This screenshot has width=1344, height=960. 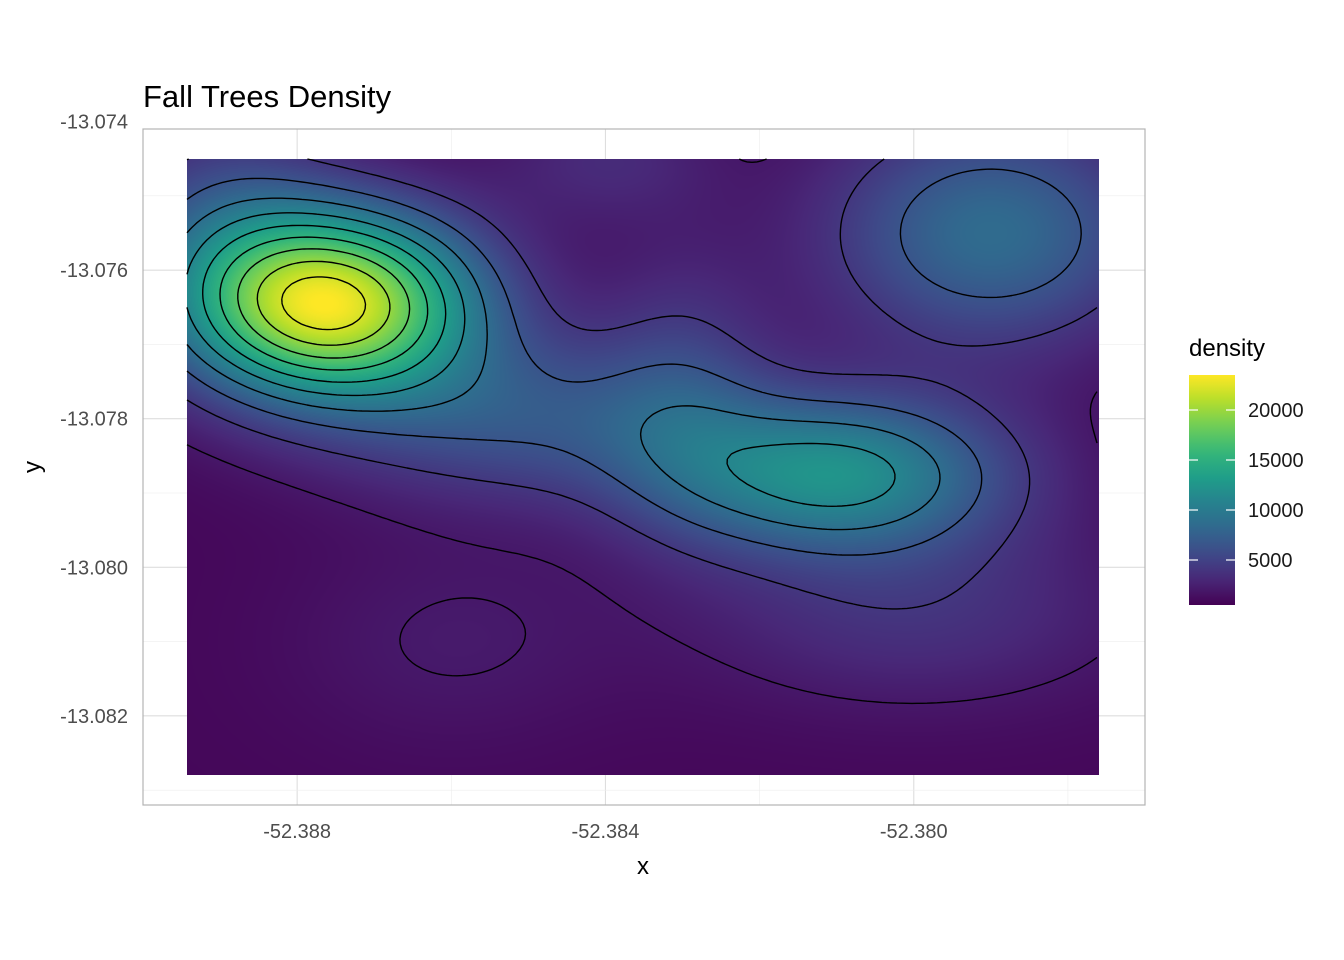 What do you see at coordinates (32, 467) in the screenshot?
I see `y-axis-title: y` at bounding box center [32, 467].